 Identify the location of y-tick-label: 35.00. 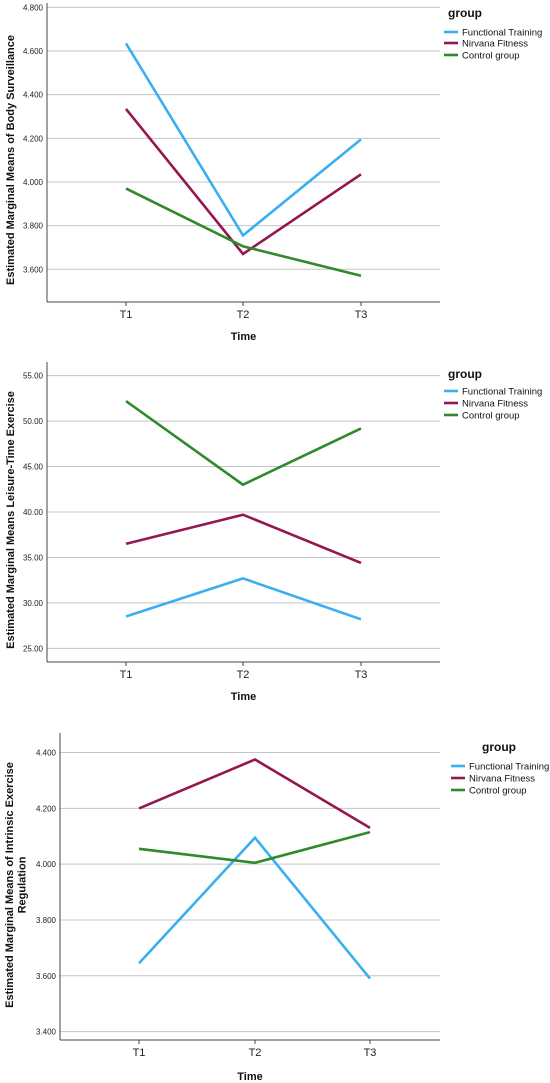
(33, 557).